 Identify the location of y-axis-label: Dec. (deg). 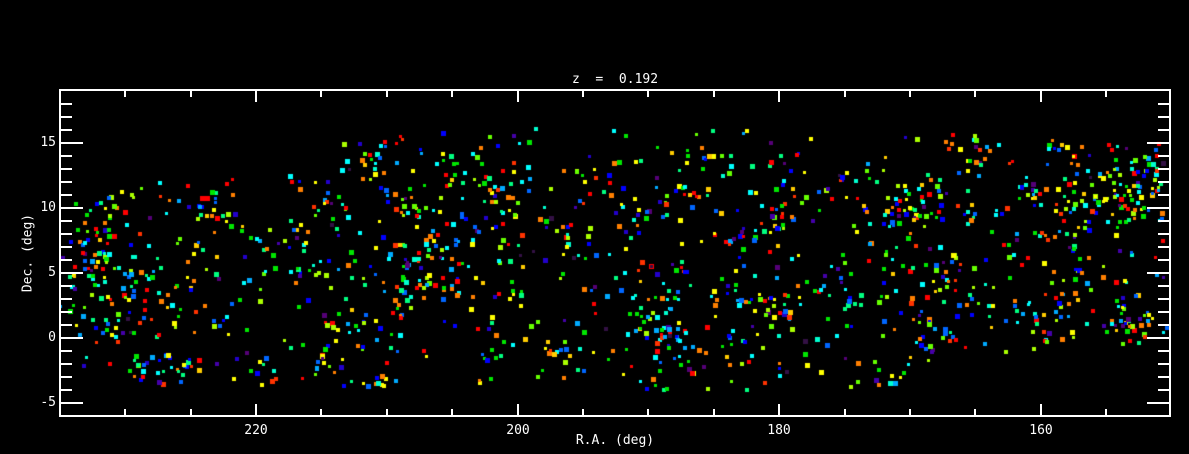
(28, 253).